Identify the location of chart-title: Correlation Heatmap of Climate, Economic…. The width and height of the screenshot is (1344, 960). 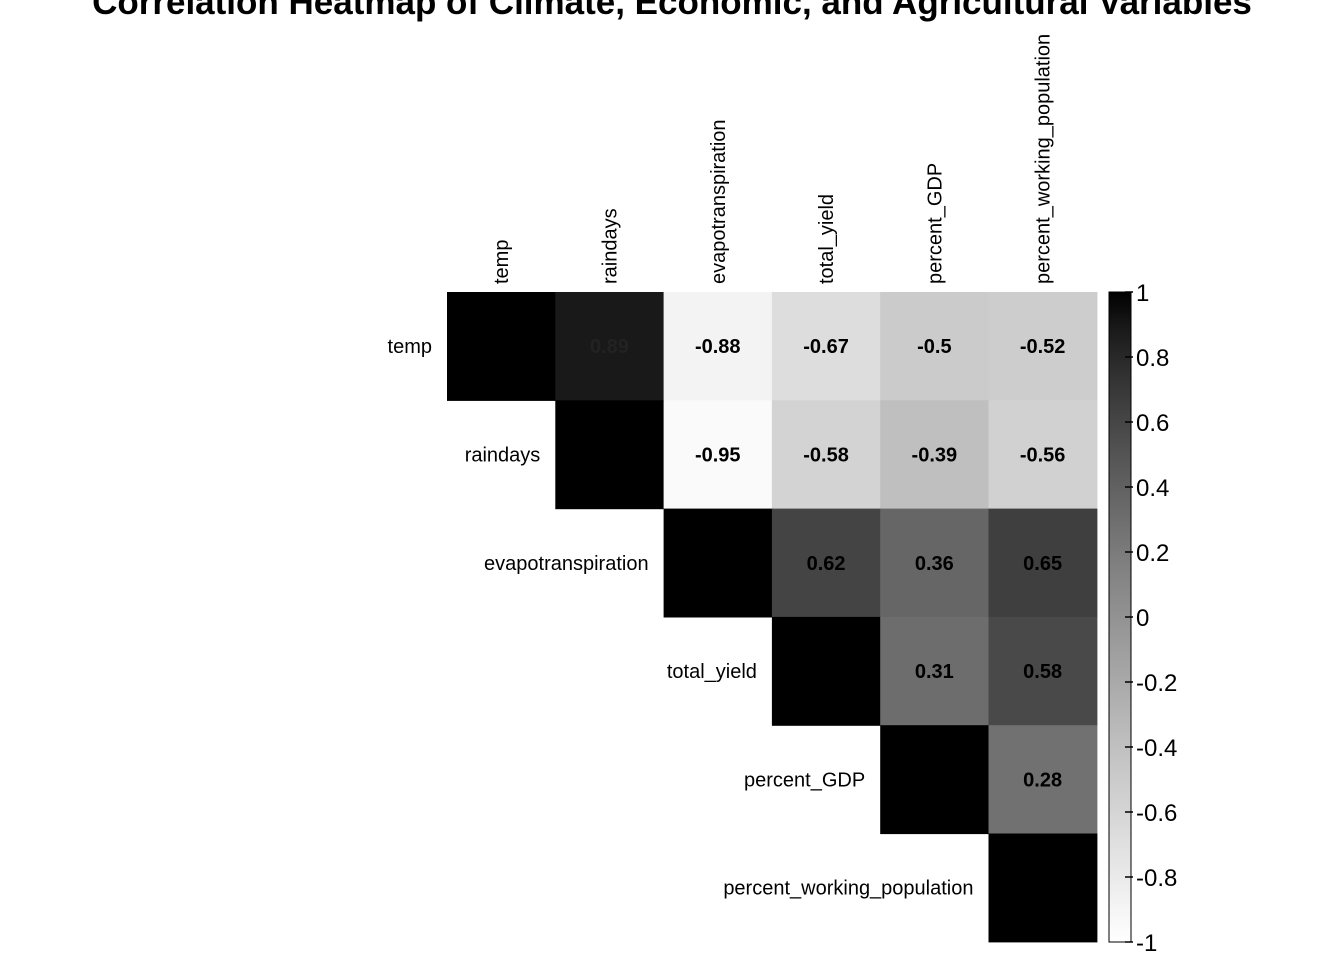
(672, 11).